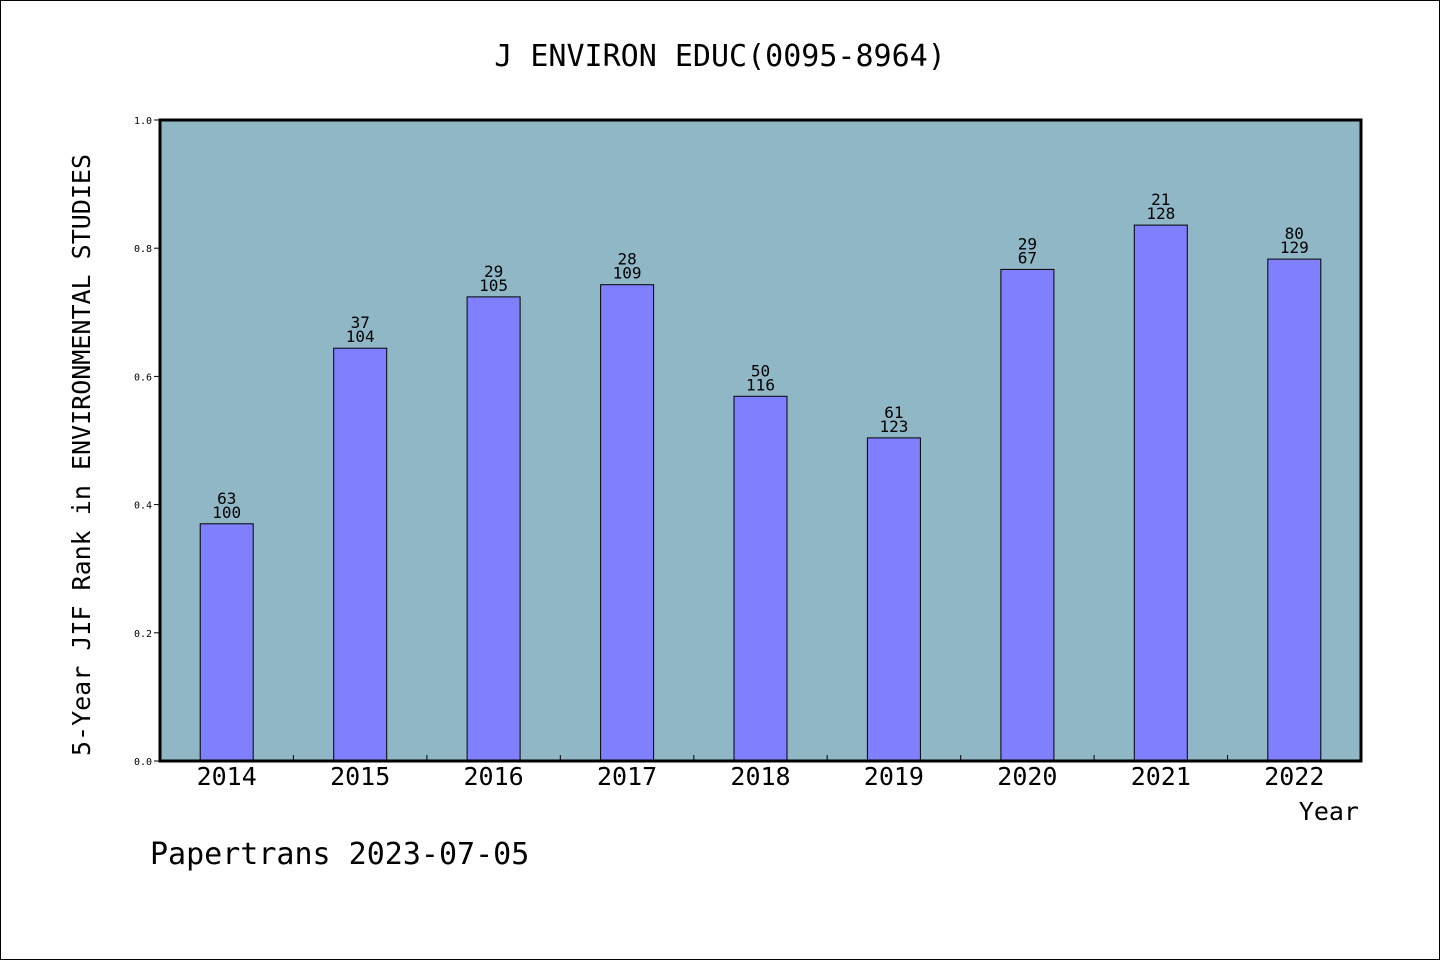  What do you see at coordinates (1160, 493) in the screenshot?
I see `bar-2021` at bounding box center [1160, 493].